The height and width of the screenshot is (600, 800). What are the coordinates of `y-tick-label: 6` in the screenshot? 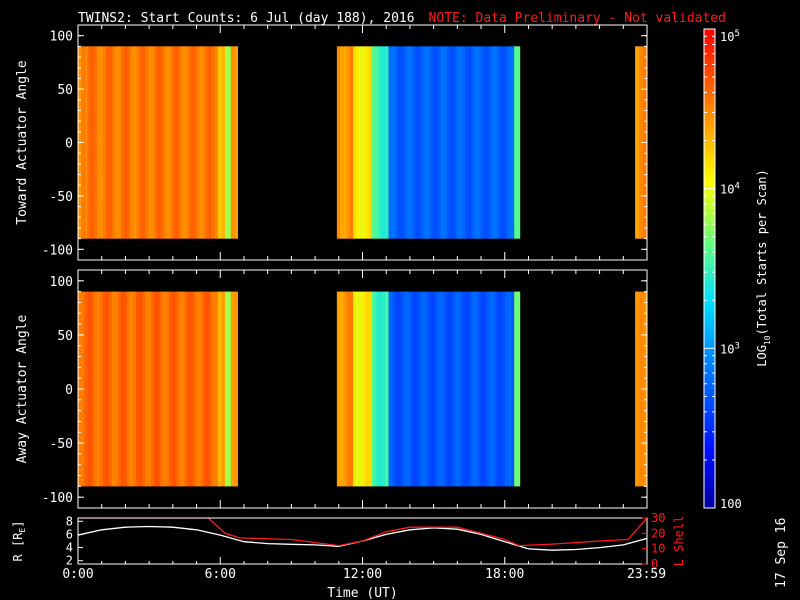 It's located at (69, 534).